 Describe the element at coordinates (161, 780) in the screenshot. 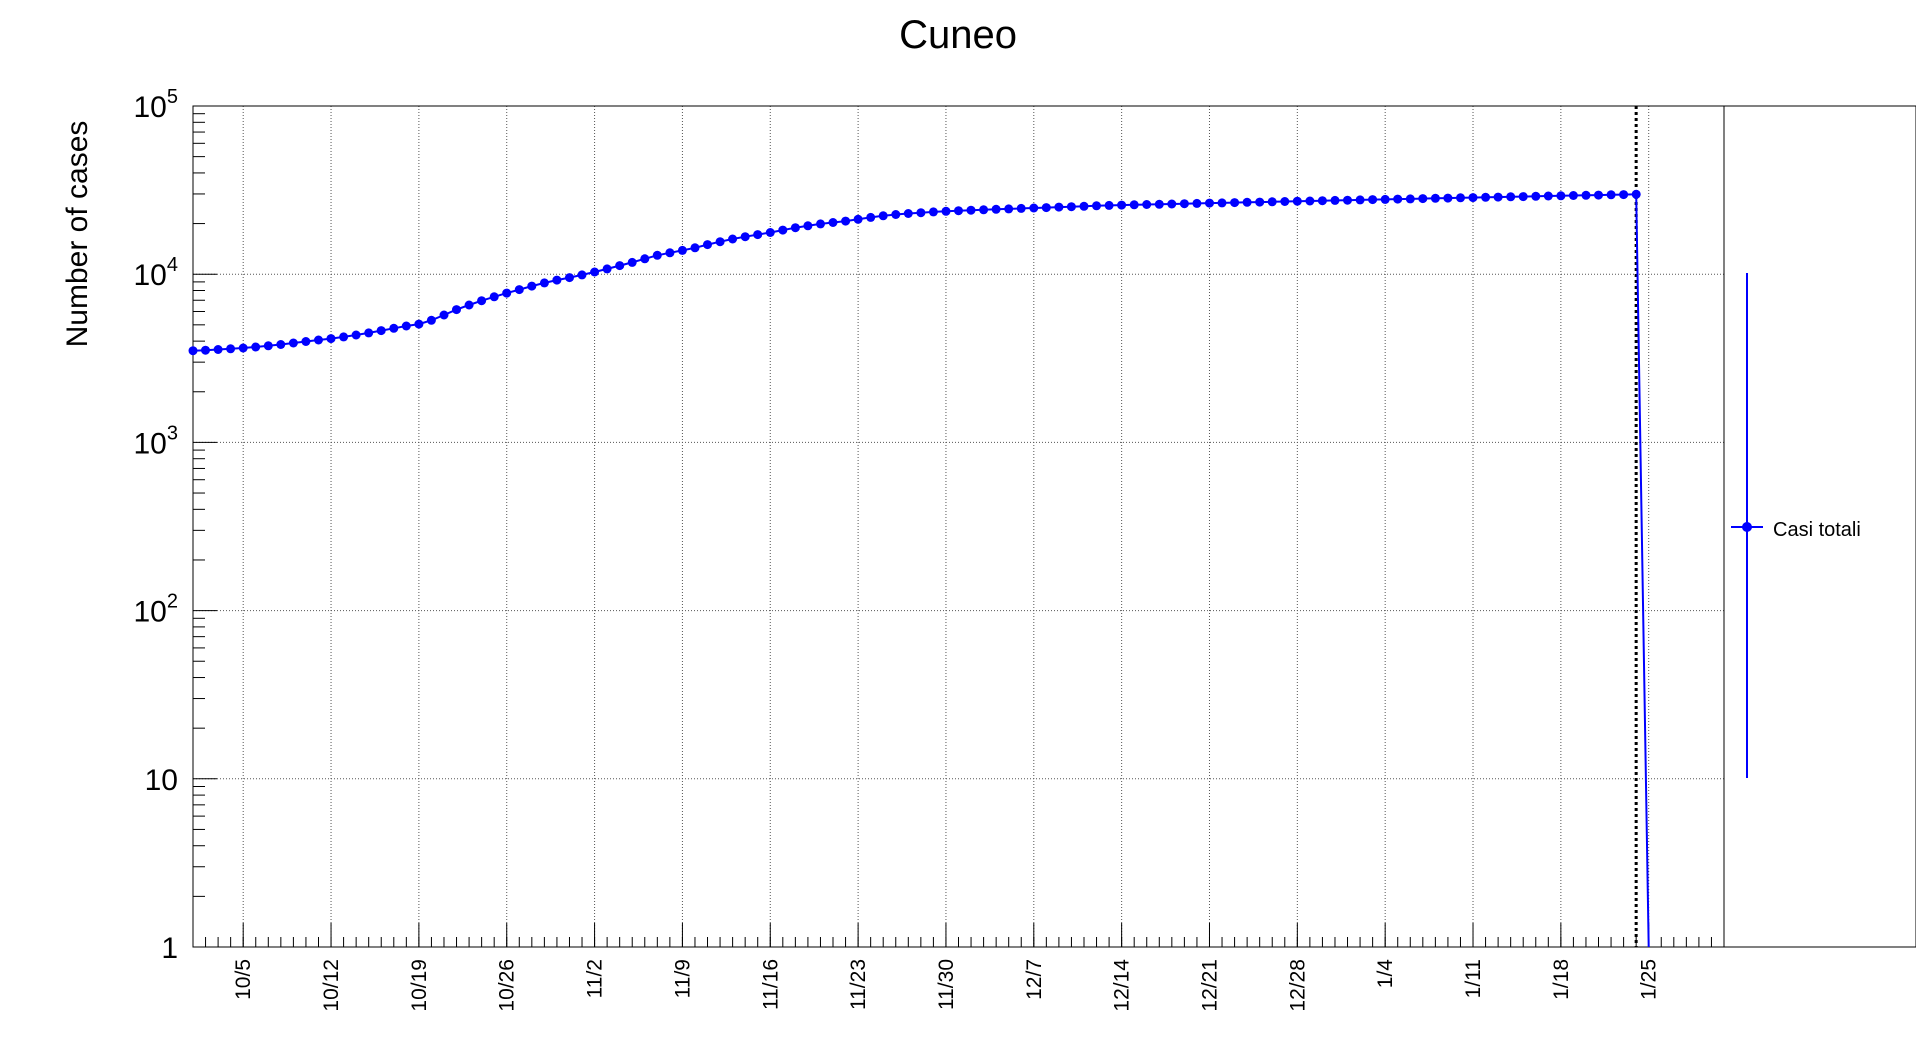

I see `y-tick-label: 10` at that location.